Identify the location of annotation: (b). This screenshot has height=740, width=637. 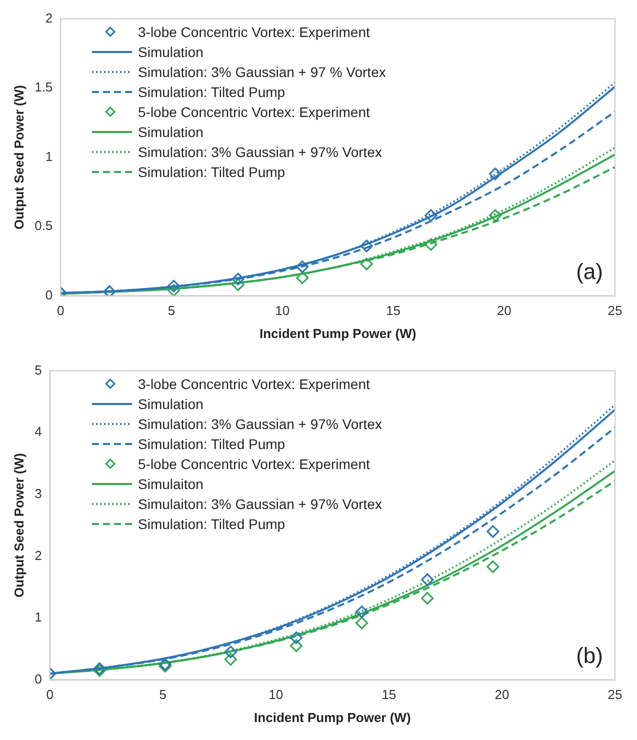
(589, 655).